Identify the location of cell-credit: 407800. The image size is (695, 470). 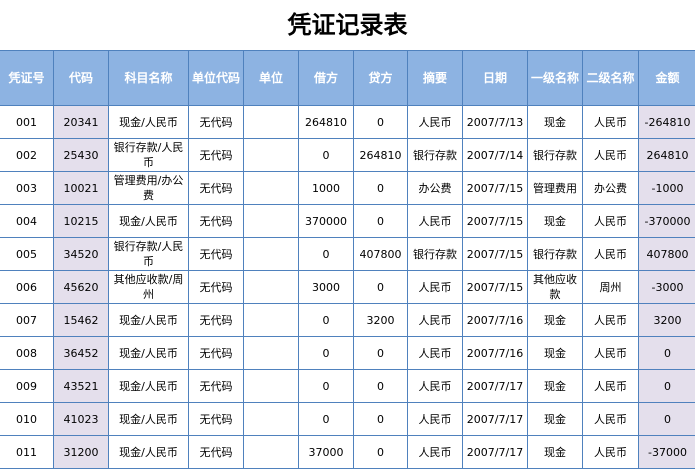
(380, 254).